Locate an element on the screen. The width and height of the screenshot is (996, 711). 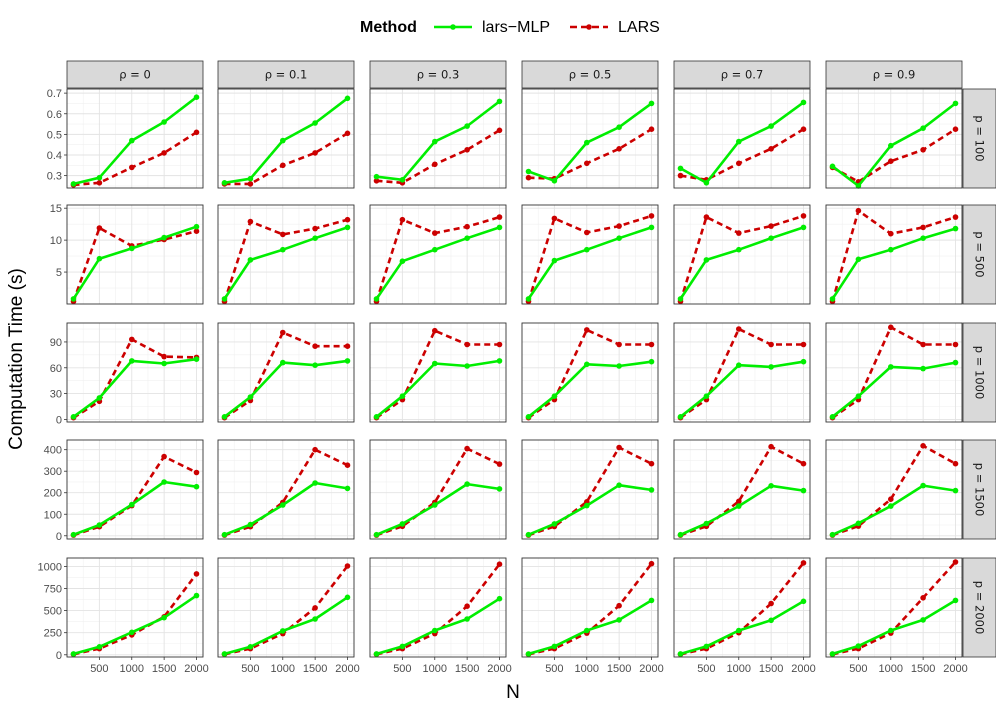
y-tick-label: 300 is located at coordinates (53, 472).